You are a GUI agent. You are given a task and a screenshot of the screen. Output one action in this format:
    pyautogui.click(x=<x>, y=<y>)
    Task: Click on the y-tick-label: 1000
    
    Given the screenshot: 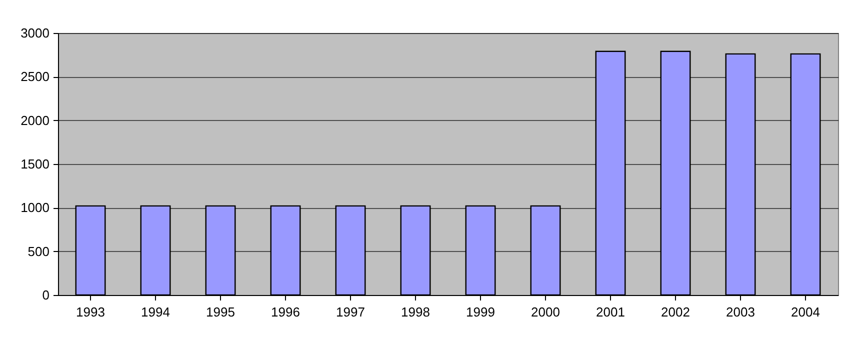 What is the action you would take?
    pyautogui.click(x=35, y=208)
    